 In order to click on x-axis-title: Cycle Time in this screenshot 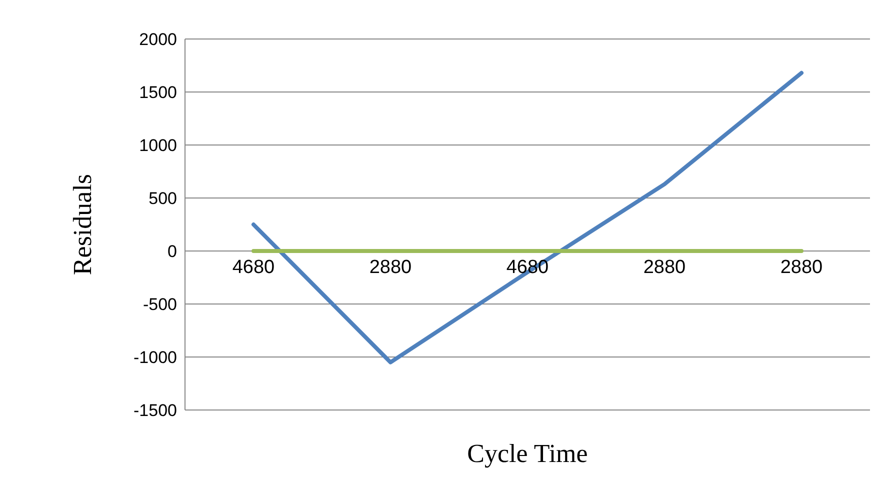, I will do `click(527, 453)`.